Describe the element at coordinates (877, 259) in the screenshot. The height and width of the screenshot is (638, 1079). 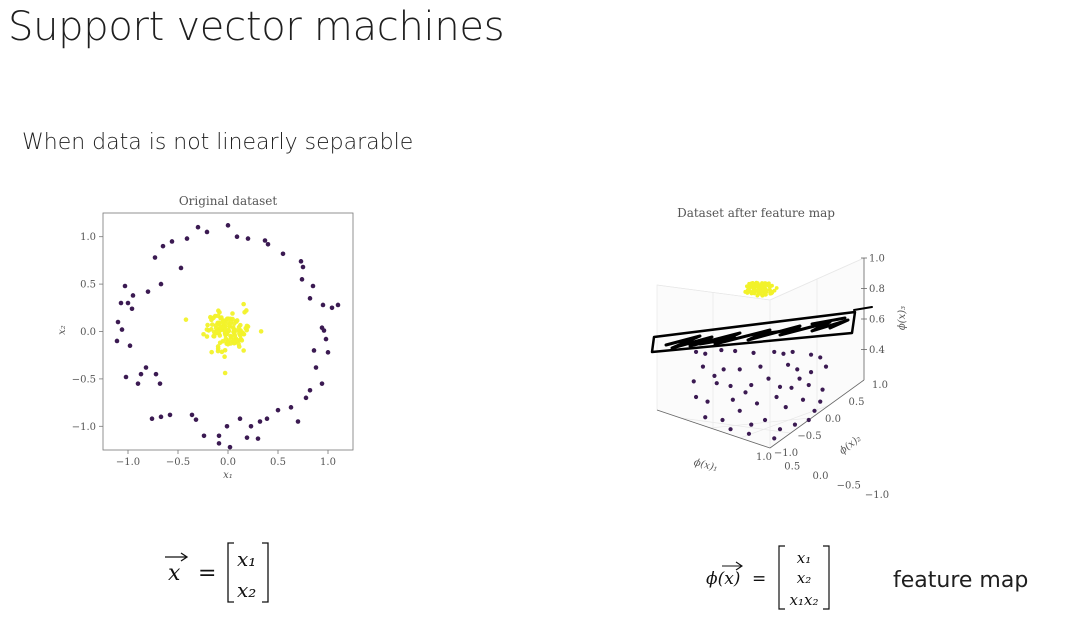
I see `z-tick-label: 1.0` at that location.